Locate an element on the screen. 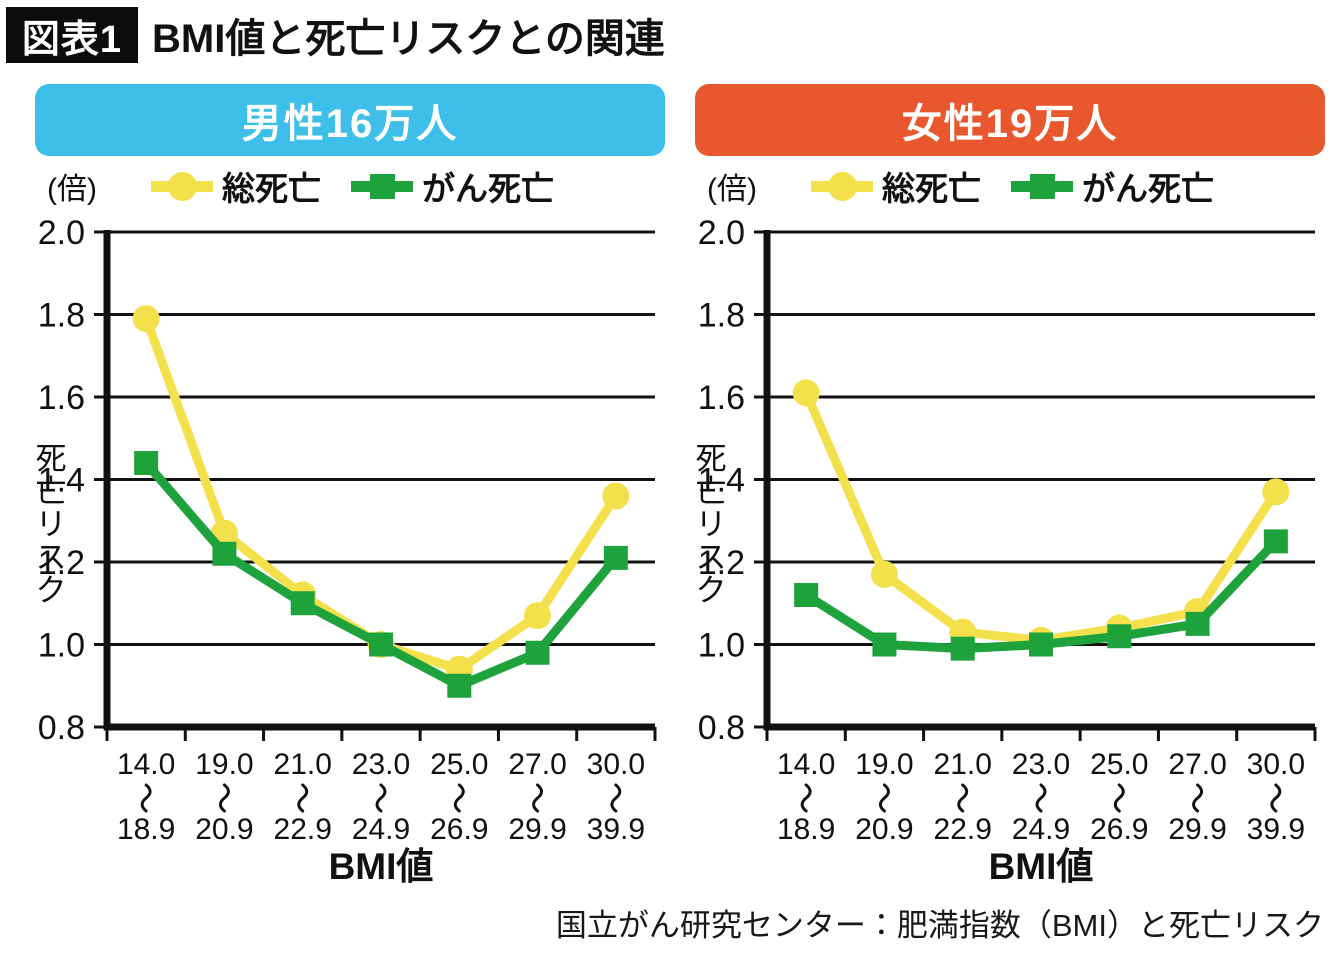 Image resolution: width=1340 pixels, height=954 pixels. legend-women: 総死亡 がん死亡 is located at coordinates (1012, 186).